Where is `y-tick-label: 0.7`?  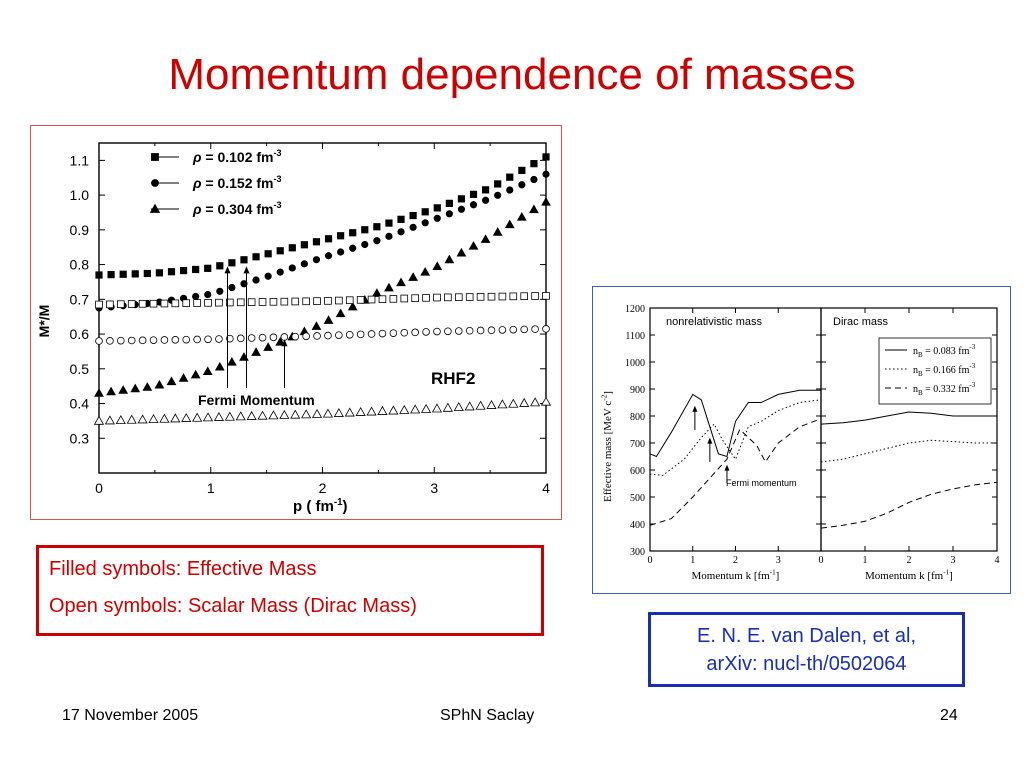
y-tick-label: 0.7 is located at coordinates (80, 299).